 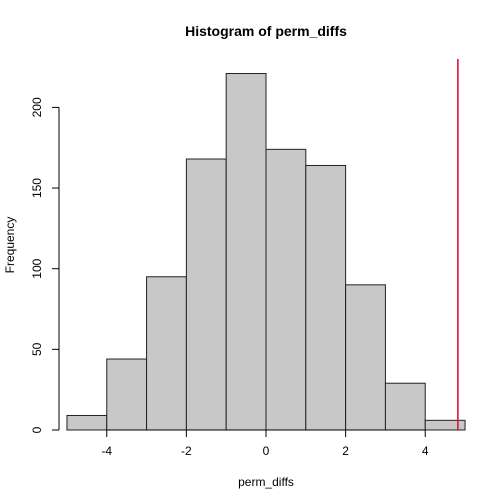 I want to click on y-tick-label: 0, so click(x=37, y=429).